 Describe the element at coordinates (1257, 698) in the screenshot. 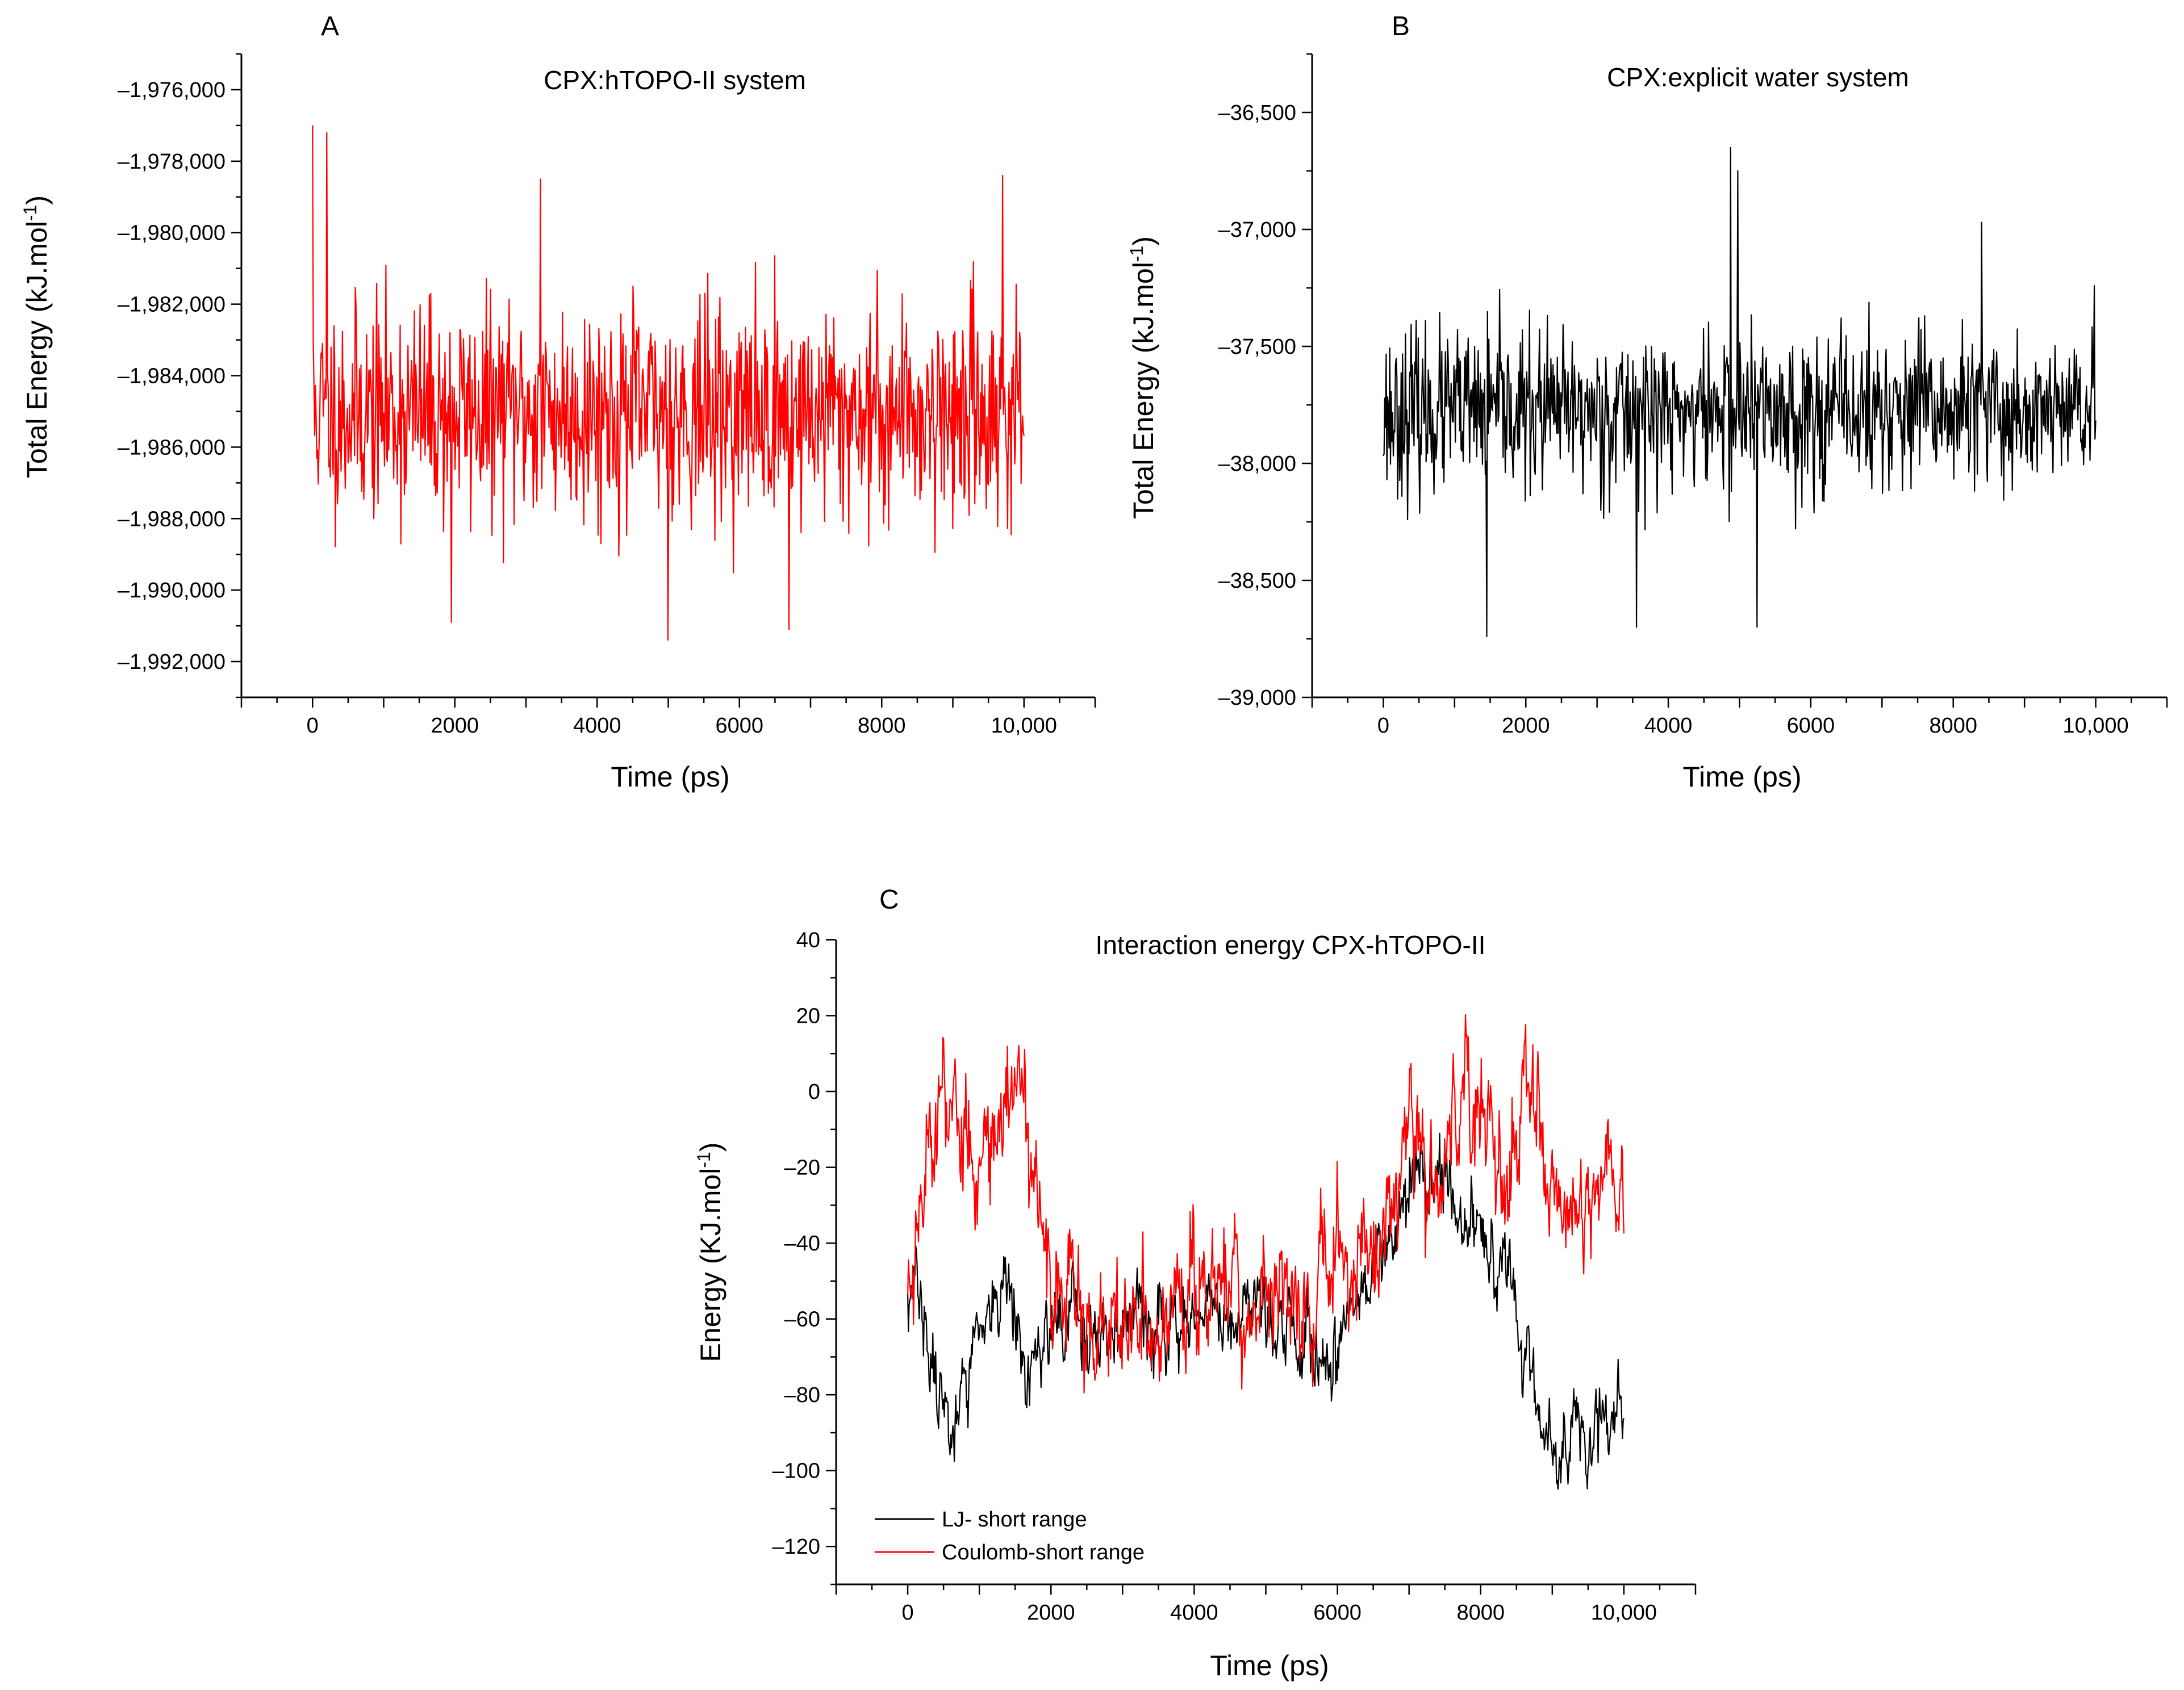

I see `panel-b-y-tick-label: –39,000` at that location.